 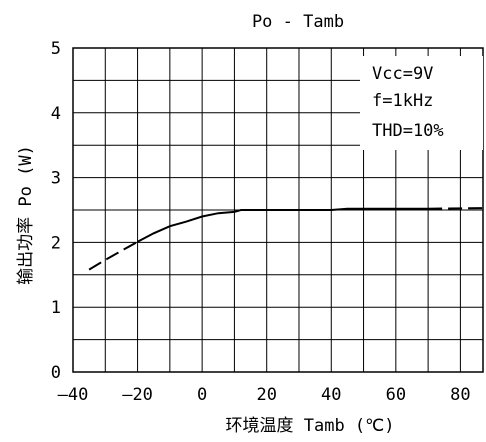 What do you see at coordinates (396, 395) in the screenshot?
I see `x-tick-label: 60` at bounding box center [396, 395].